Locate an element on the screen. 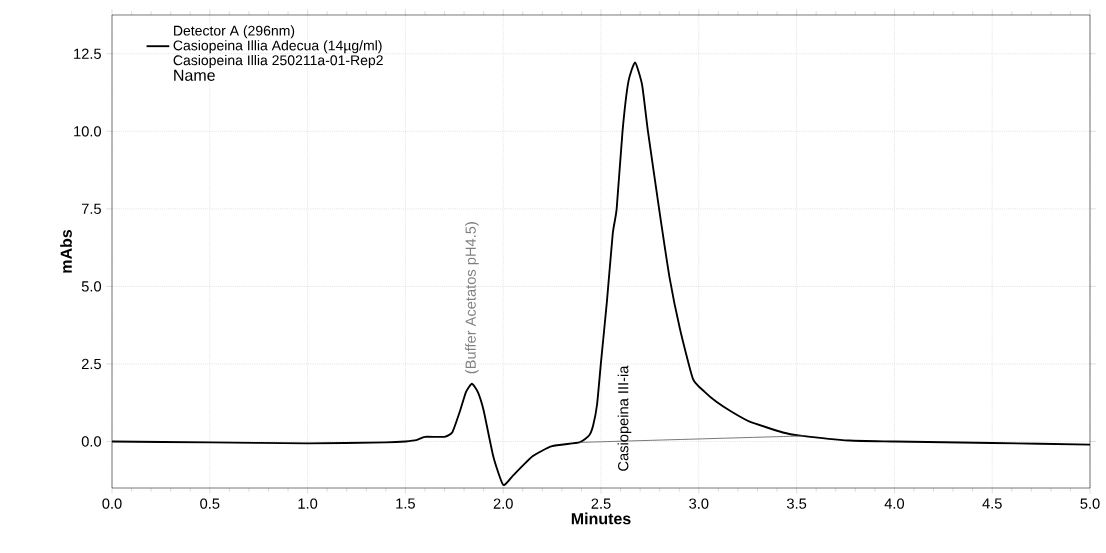 This screenshot has width=1106, height=553. x-tick-label: 5.0 is located at coordinates (1090, 503).